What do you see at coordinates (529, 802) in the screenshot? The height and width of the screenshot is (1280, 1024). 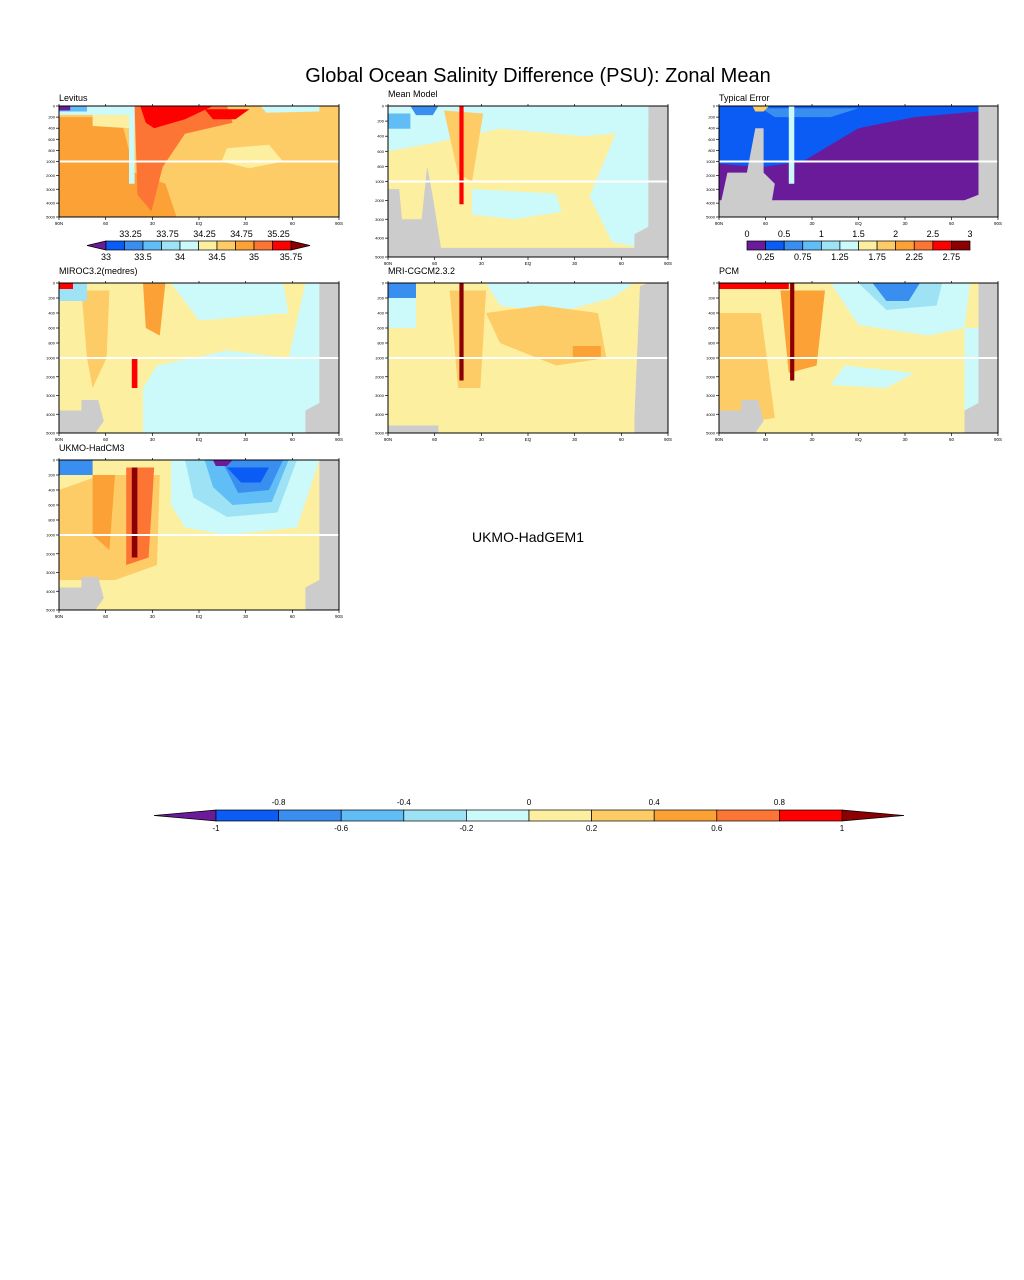 I see `colorbar-label-above: 0` at bounding box center [529, 802].